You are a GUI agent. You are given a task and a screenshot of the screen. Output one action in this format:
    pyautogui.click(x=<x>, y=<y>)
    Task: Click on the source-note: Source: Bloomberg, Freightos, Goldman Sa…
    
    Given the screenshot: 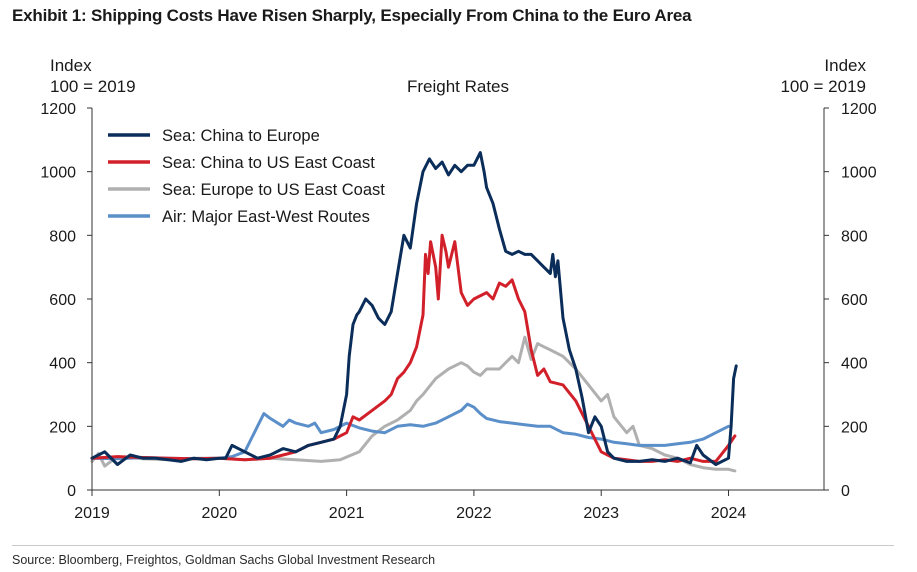 What is the action you would take?
    pyautogui.click(x=224, y=560)
    